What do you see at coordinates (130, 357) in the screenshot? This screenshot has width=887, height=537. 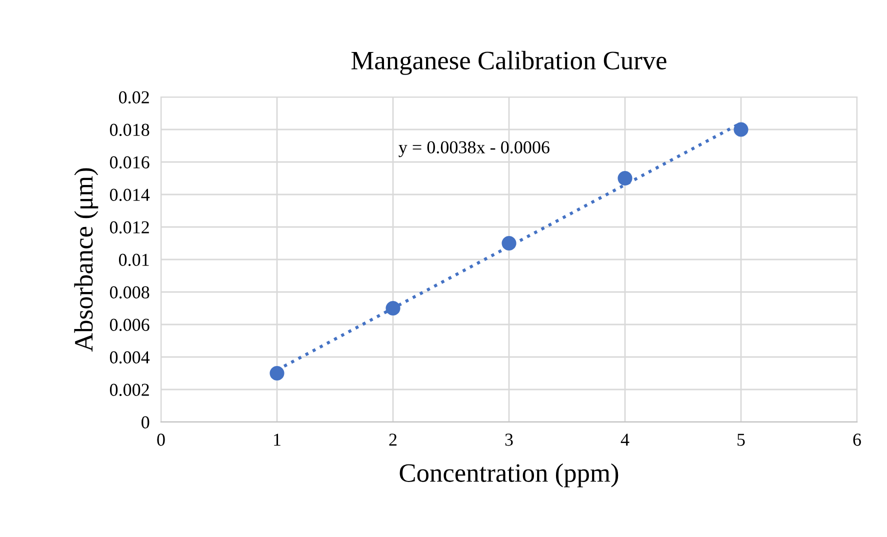 I see `y-tick-label: 0.004` at bounding box center [130, 357].